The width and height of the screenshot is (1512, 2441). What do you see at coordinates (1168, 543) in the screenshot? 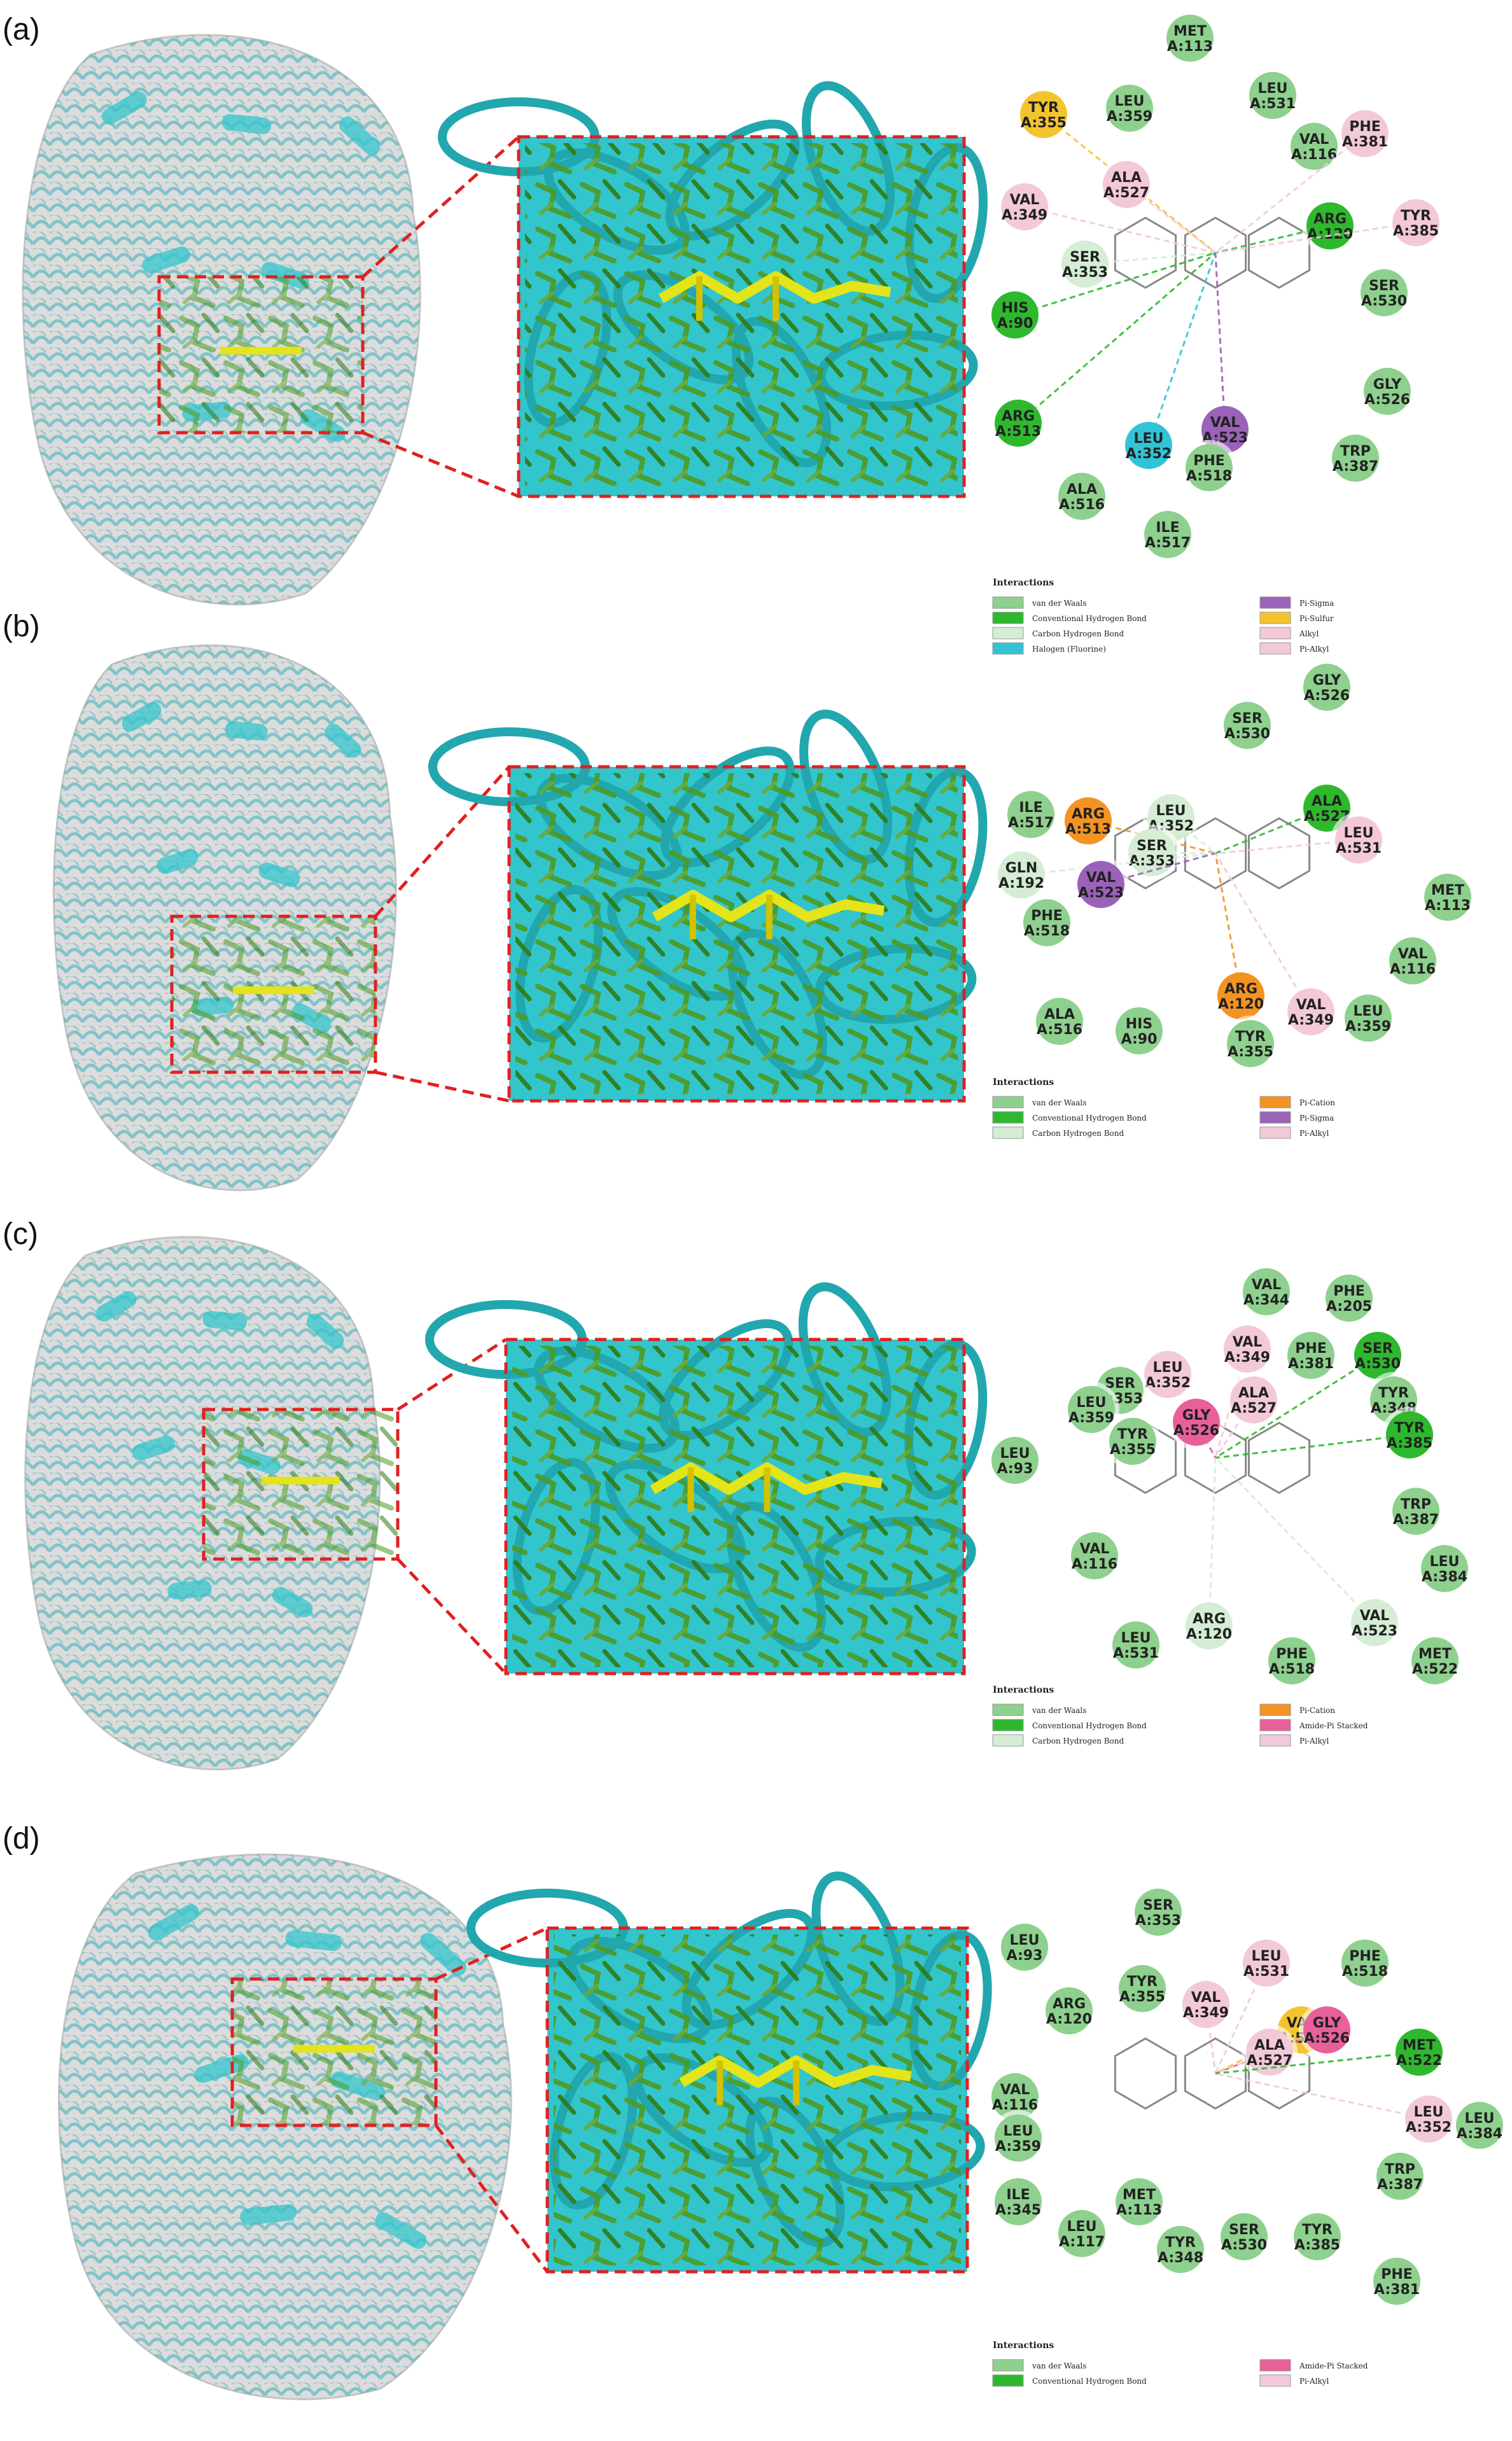
I see `residue-id: A:517` at bounding box center [1168, 543].